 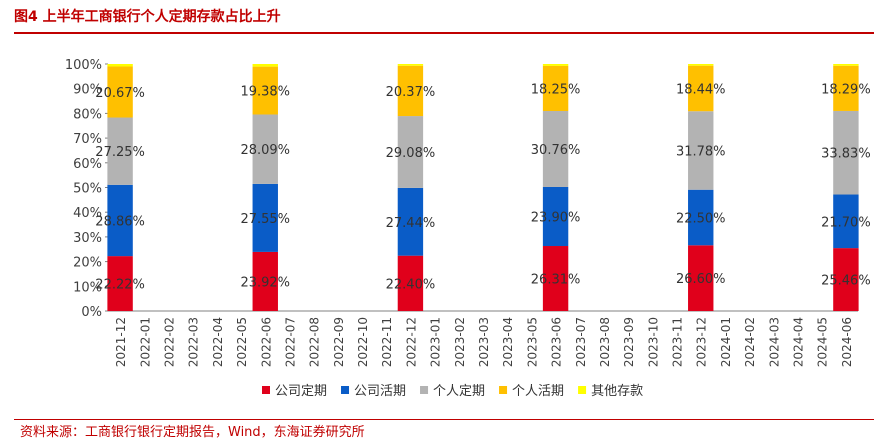 What do you see at coordinates (484, 342) in the screenshot?
I see `x-tick-label: 2023-03` at bounding box center [484, 342].